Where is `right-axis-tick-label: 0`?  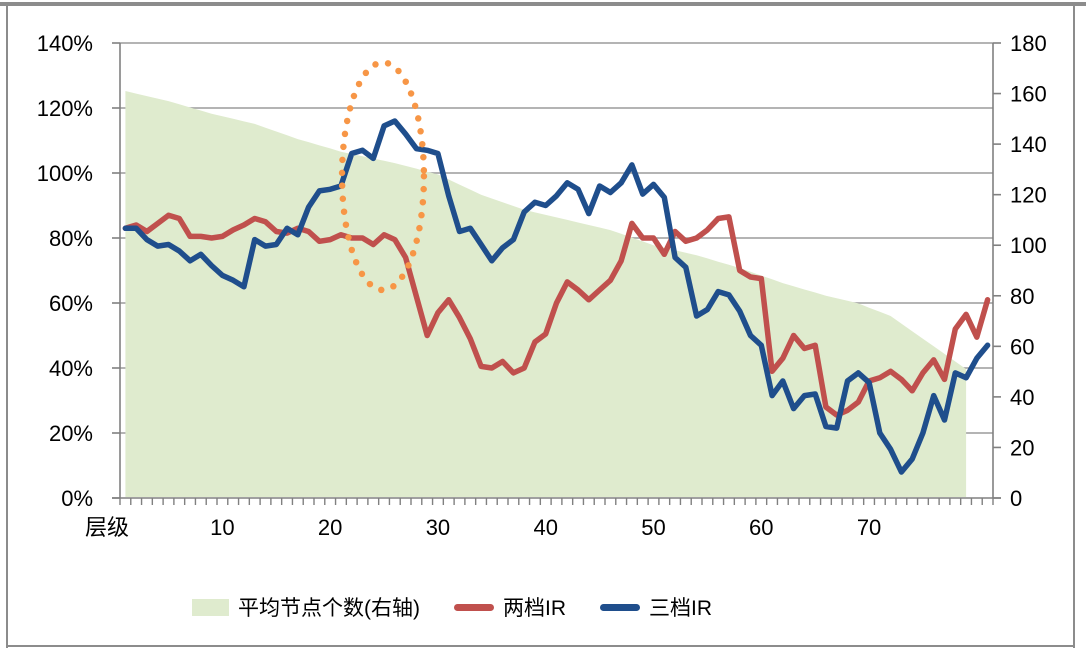 right-axis-tick-label: 0 is located at coordinates (1016, 498).